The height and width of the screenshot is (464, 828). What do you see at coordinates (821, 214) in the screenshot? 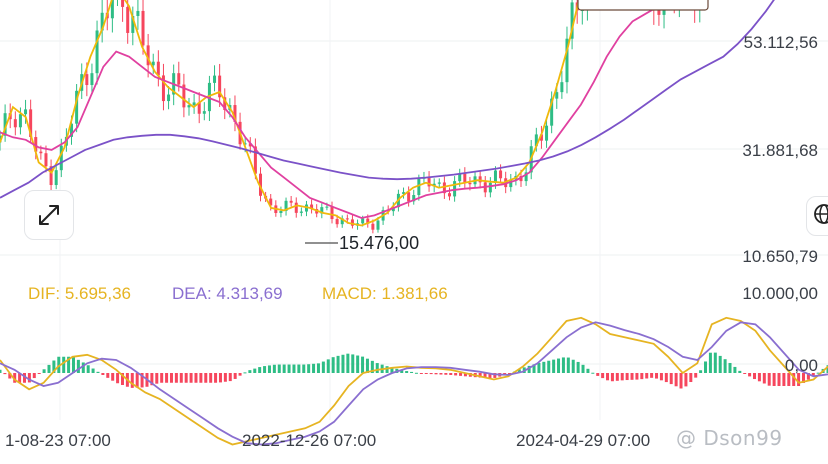
I see `globe-icon` at bounding box center [821, 214].